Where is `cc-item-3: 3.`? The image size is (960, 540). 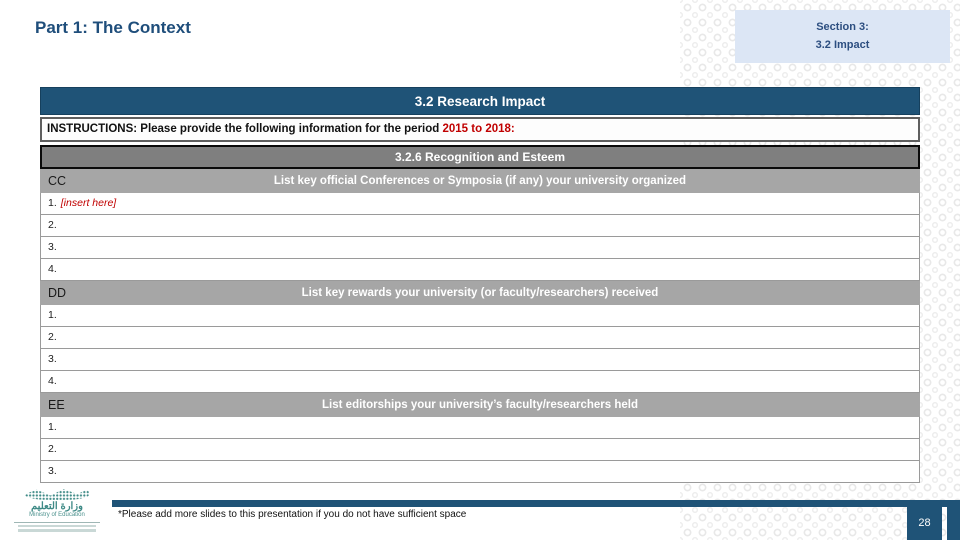 cc-item-3: 3. is located at coordinates (480, 248).